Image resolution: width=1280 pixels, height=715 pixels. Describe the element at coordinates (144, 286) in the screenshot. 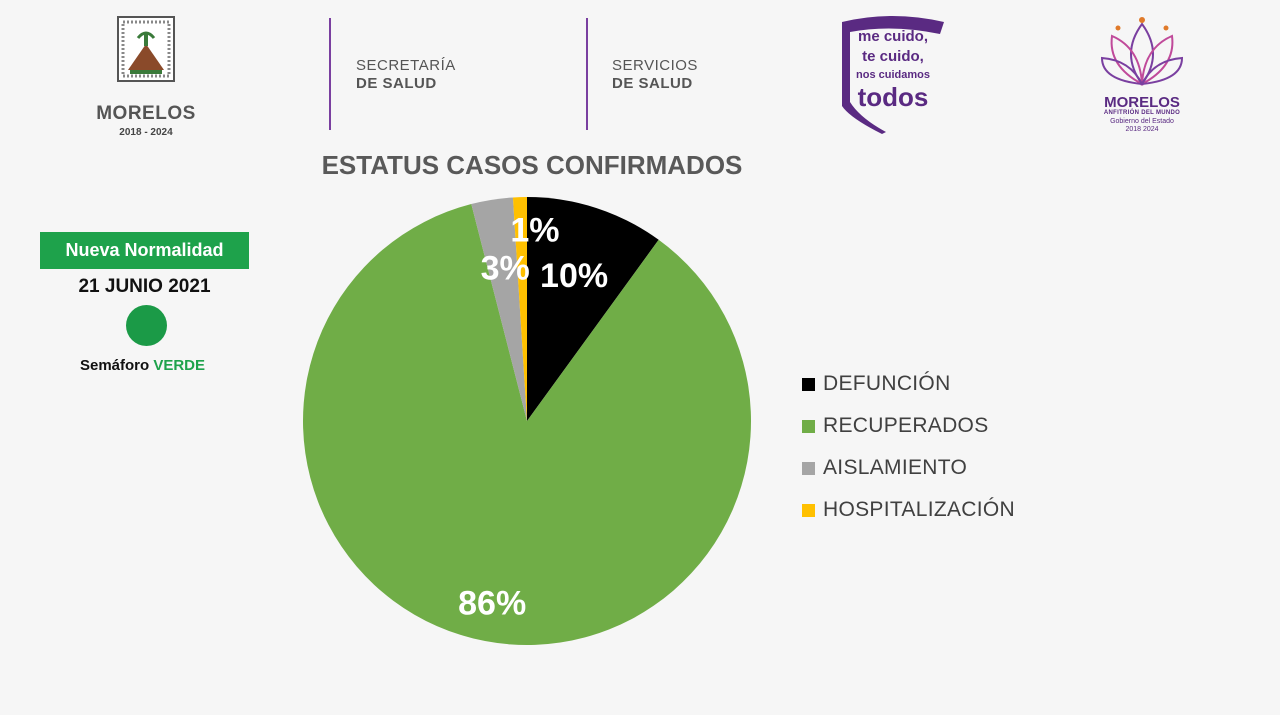

I see `status-date: 21 JUNIO 2021` at that location.